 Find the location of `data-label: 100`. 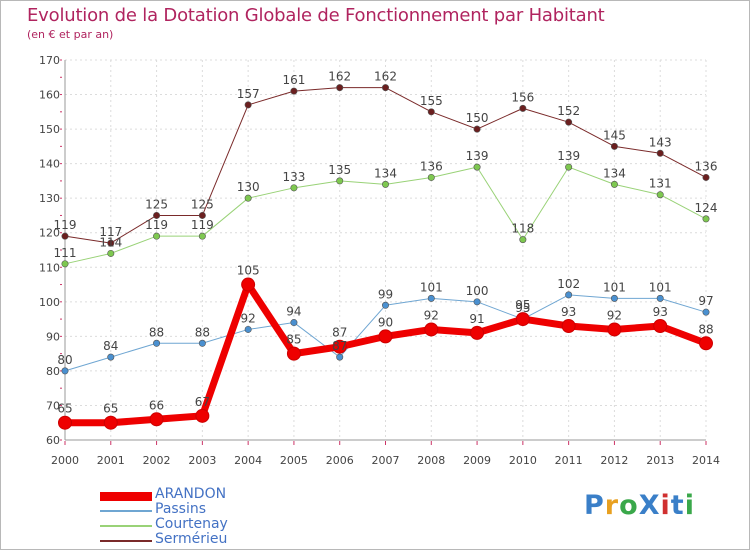

data-label: 100 is located at coordinates (477, 291).